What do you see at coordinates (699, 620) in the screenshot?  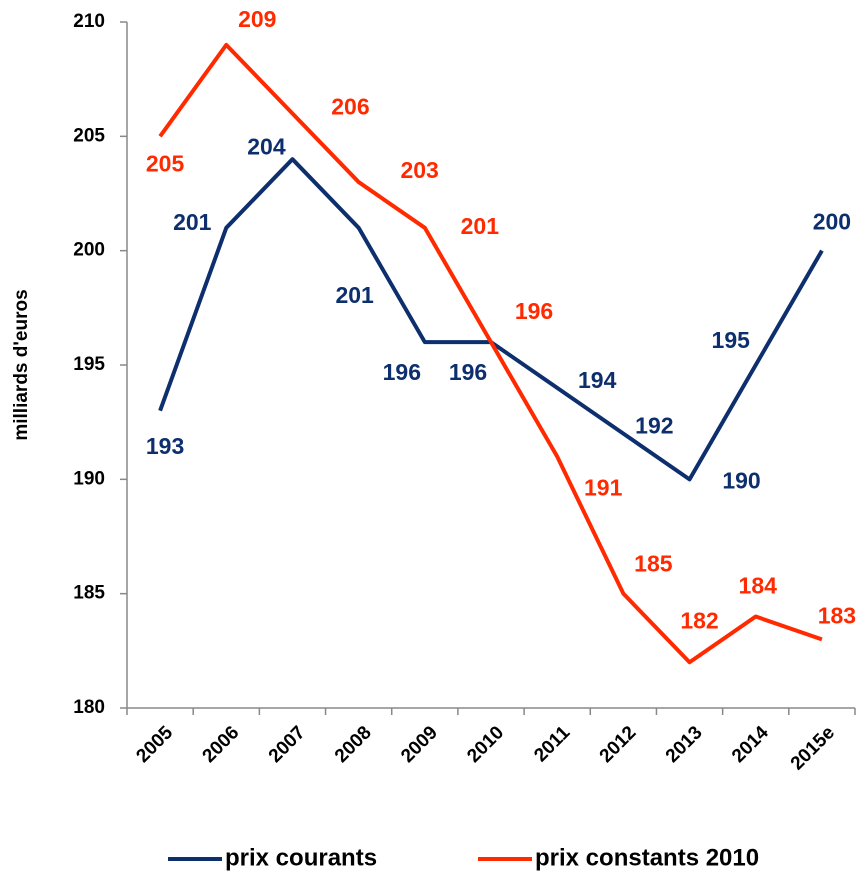 I see `data-label: 182` at bounding box center [699, 620].